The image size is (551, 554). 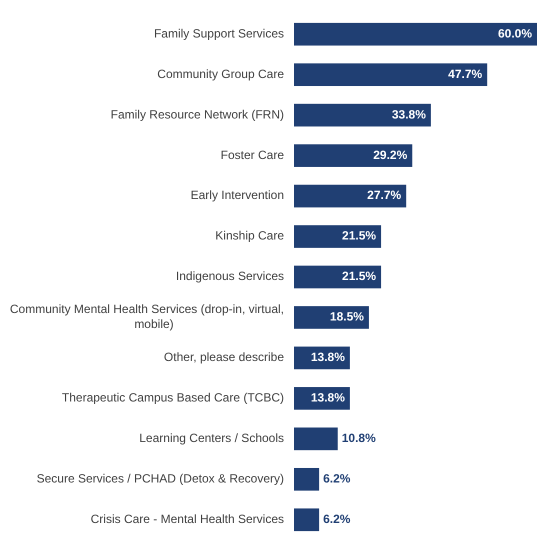 What do you see at coordinates (347, 317) in the screenshot?
I see `data-label: 18.5%` at bounding box center [347, 317].